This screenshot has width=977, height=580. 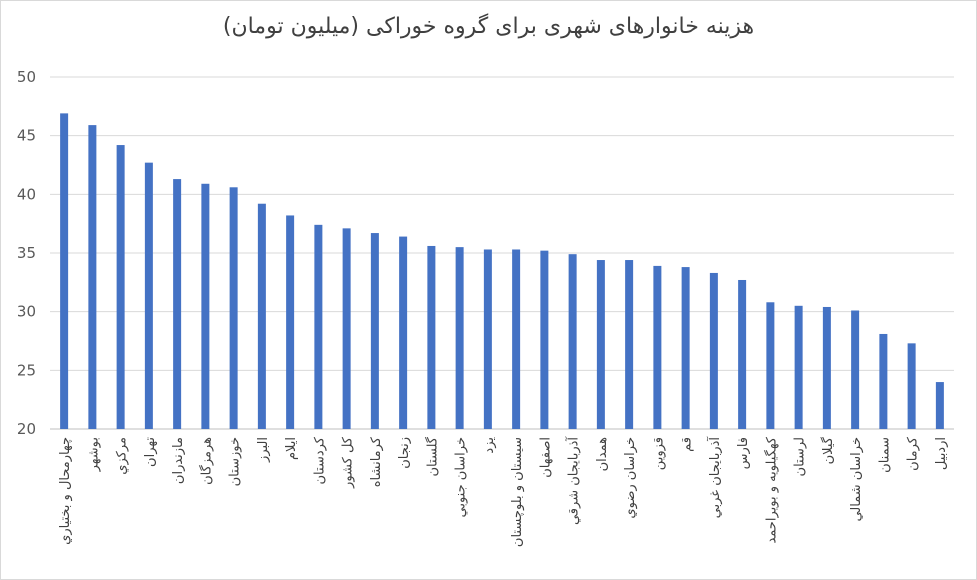 What do you see at coordinates (545, 457) in the screenshot?
I see `x-category-label: اصفهان` at bounding box center [545, 457].